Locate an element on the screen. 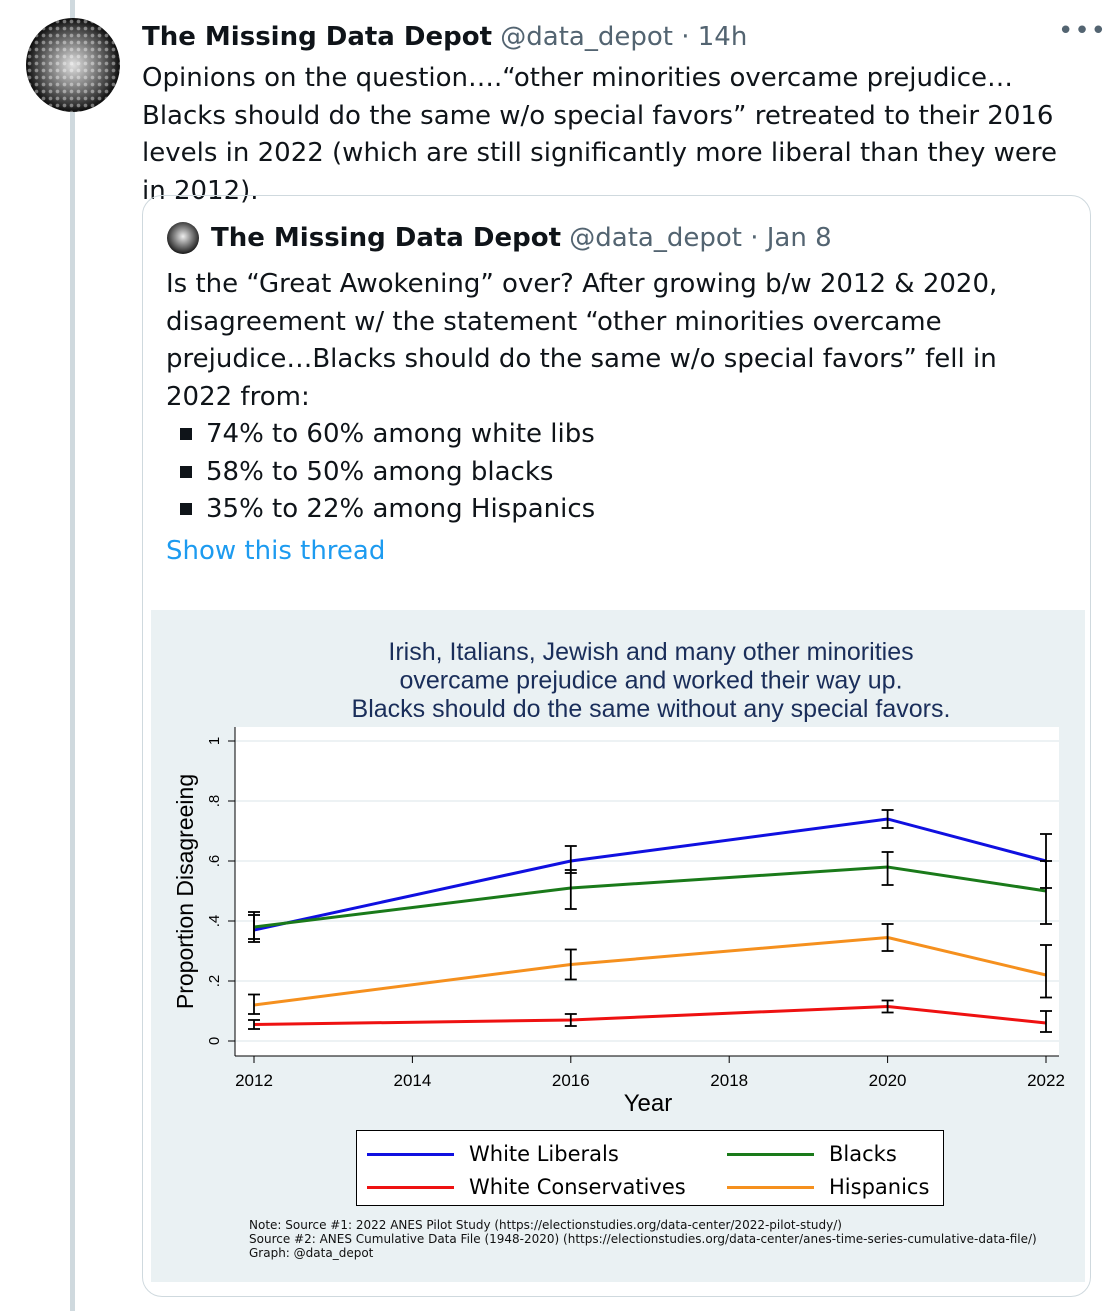 The image size is (1110, 1311). x-tick-label: 2014 is located at coordinates (412, 1080).